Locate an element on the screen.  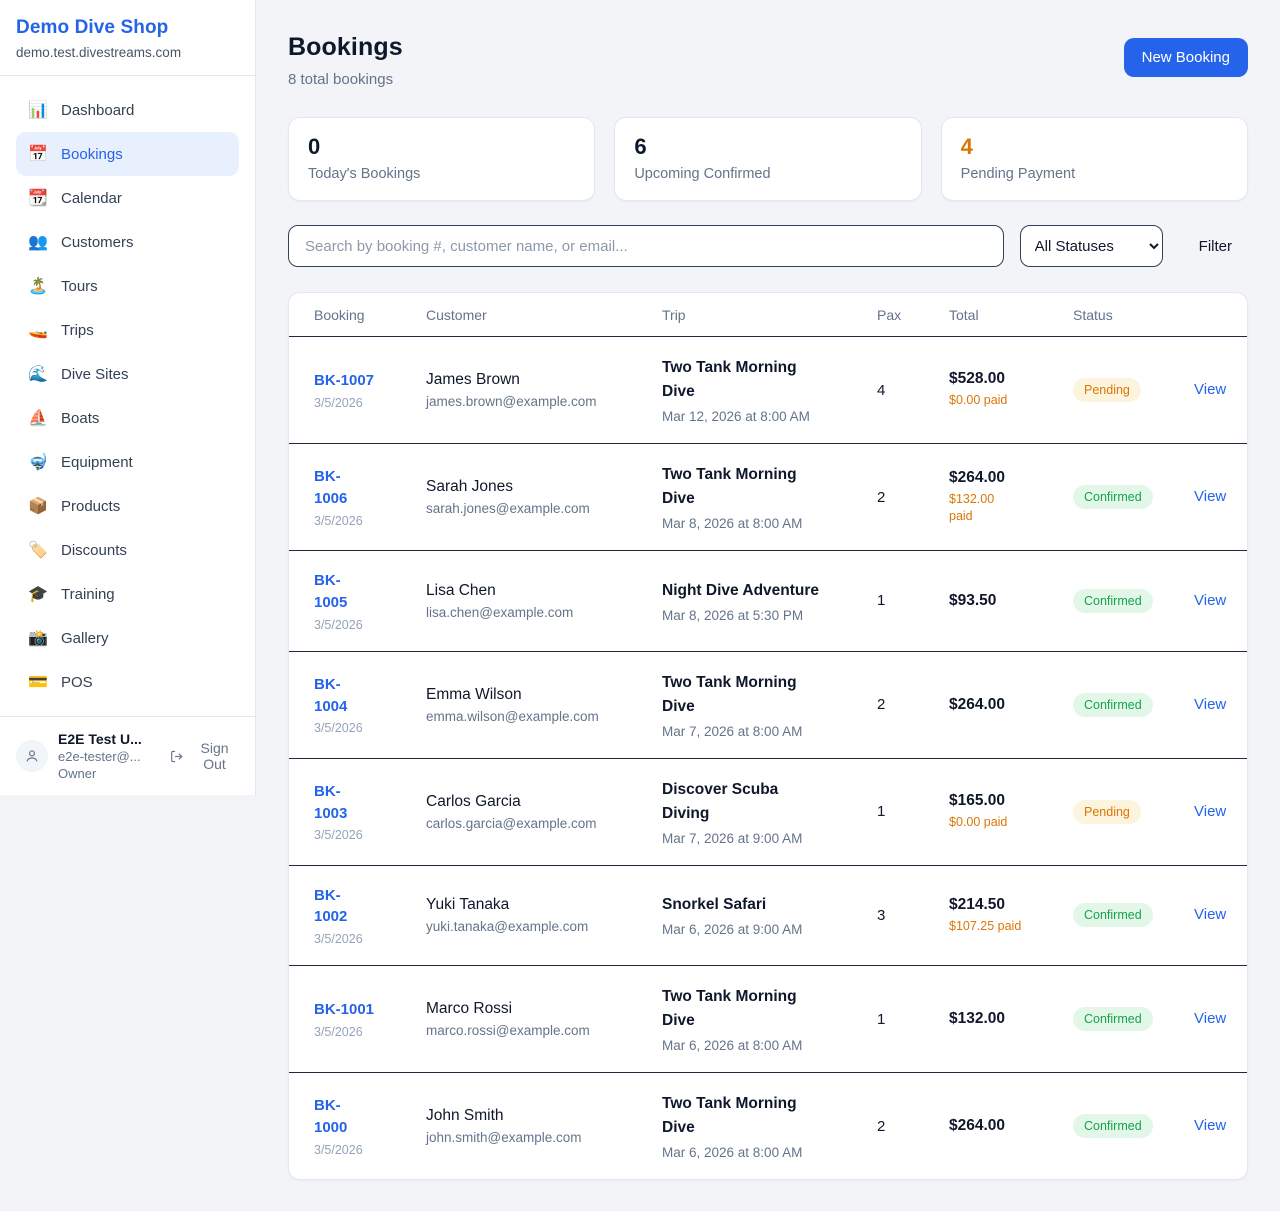
sidebar-item-dive-sites: 🌊 Dive Sites is located at coordinates (127, 374).